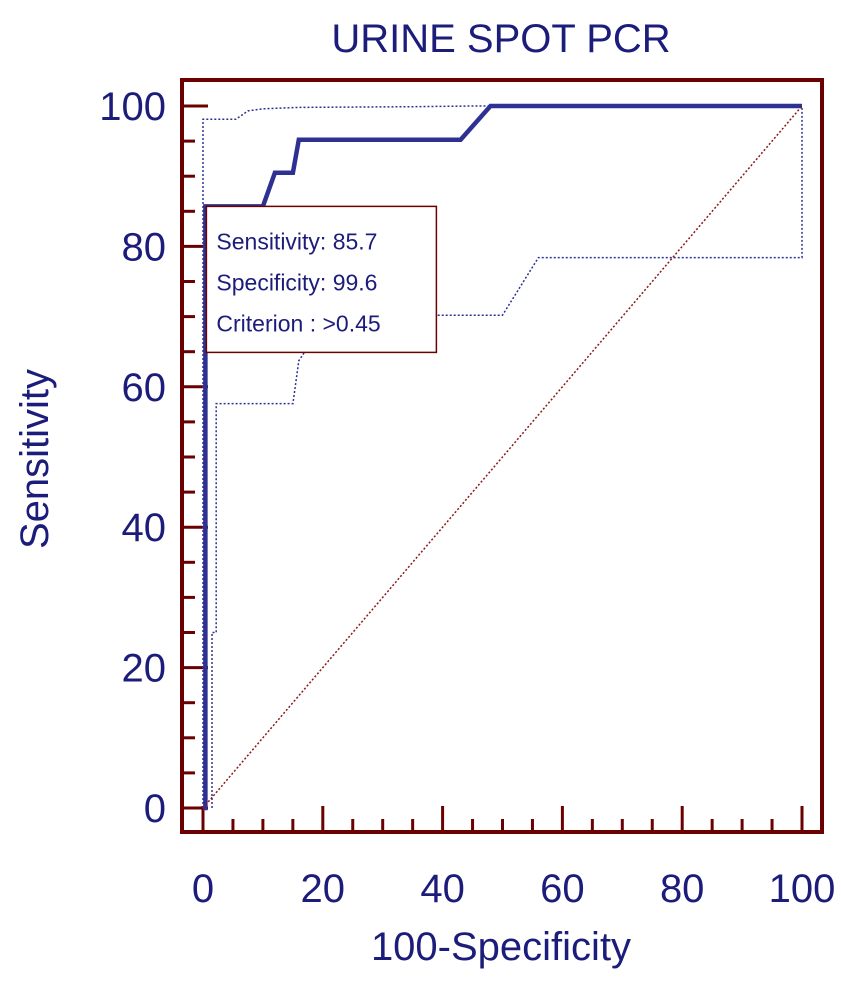 The image size is (841, 983). Describe the element at coordinates (144, 247) in the screenshot. I see `y-tick-label: 80` at that location.